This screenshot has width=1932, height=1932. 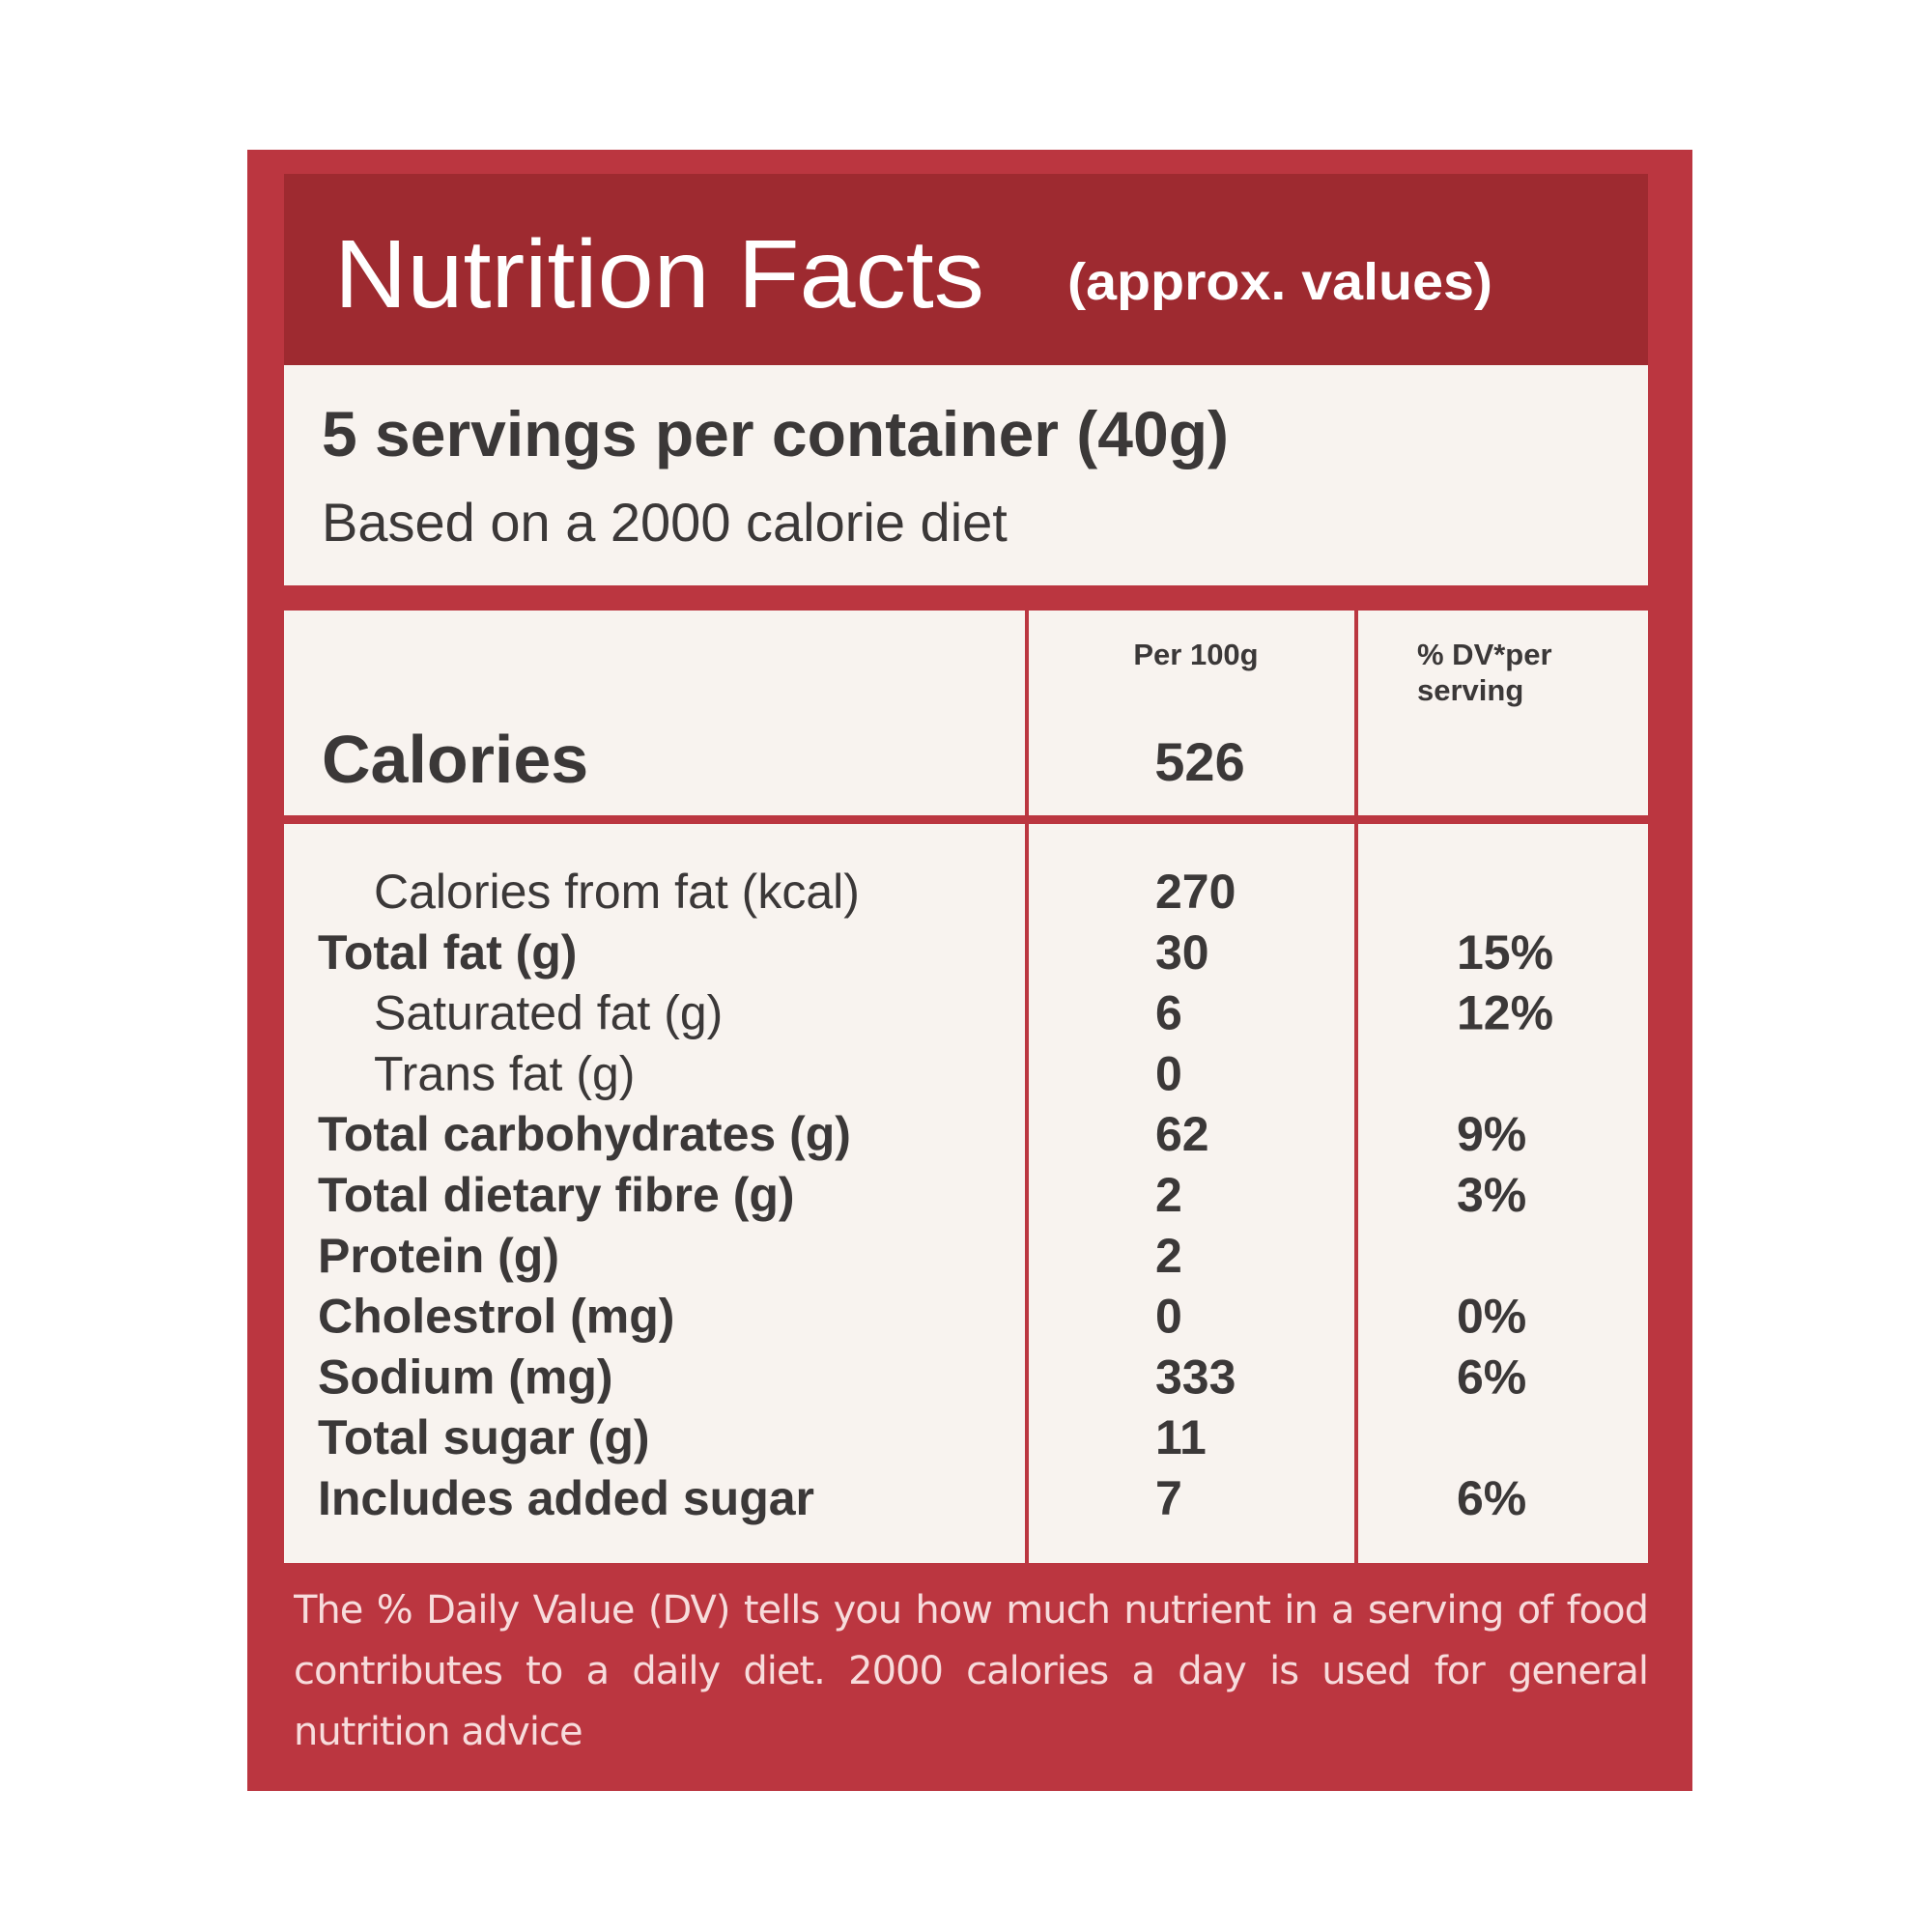 I want to click on row-value: 7, so click(x=1168, y=1498).